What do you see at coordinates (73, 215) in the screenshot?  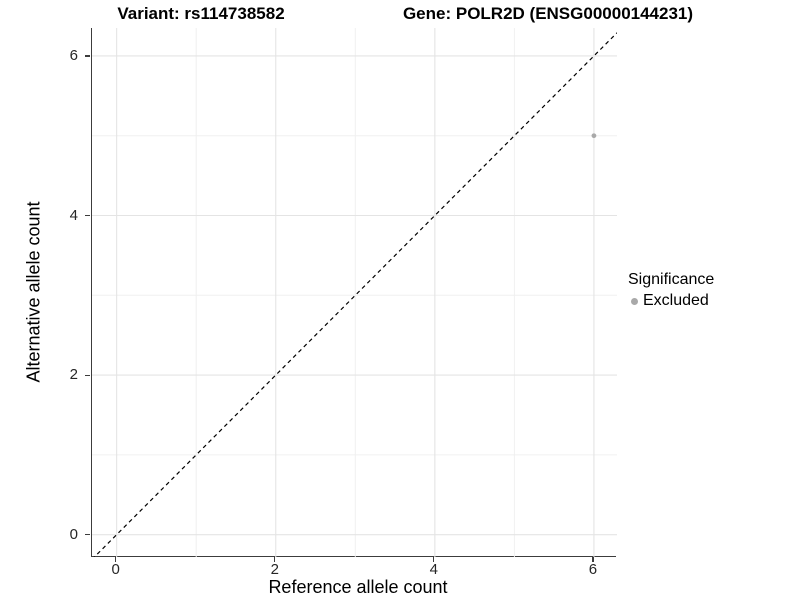 I see `y-tick-label: 4` at bounding box center [73, 215].